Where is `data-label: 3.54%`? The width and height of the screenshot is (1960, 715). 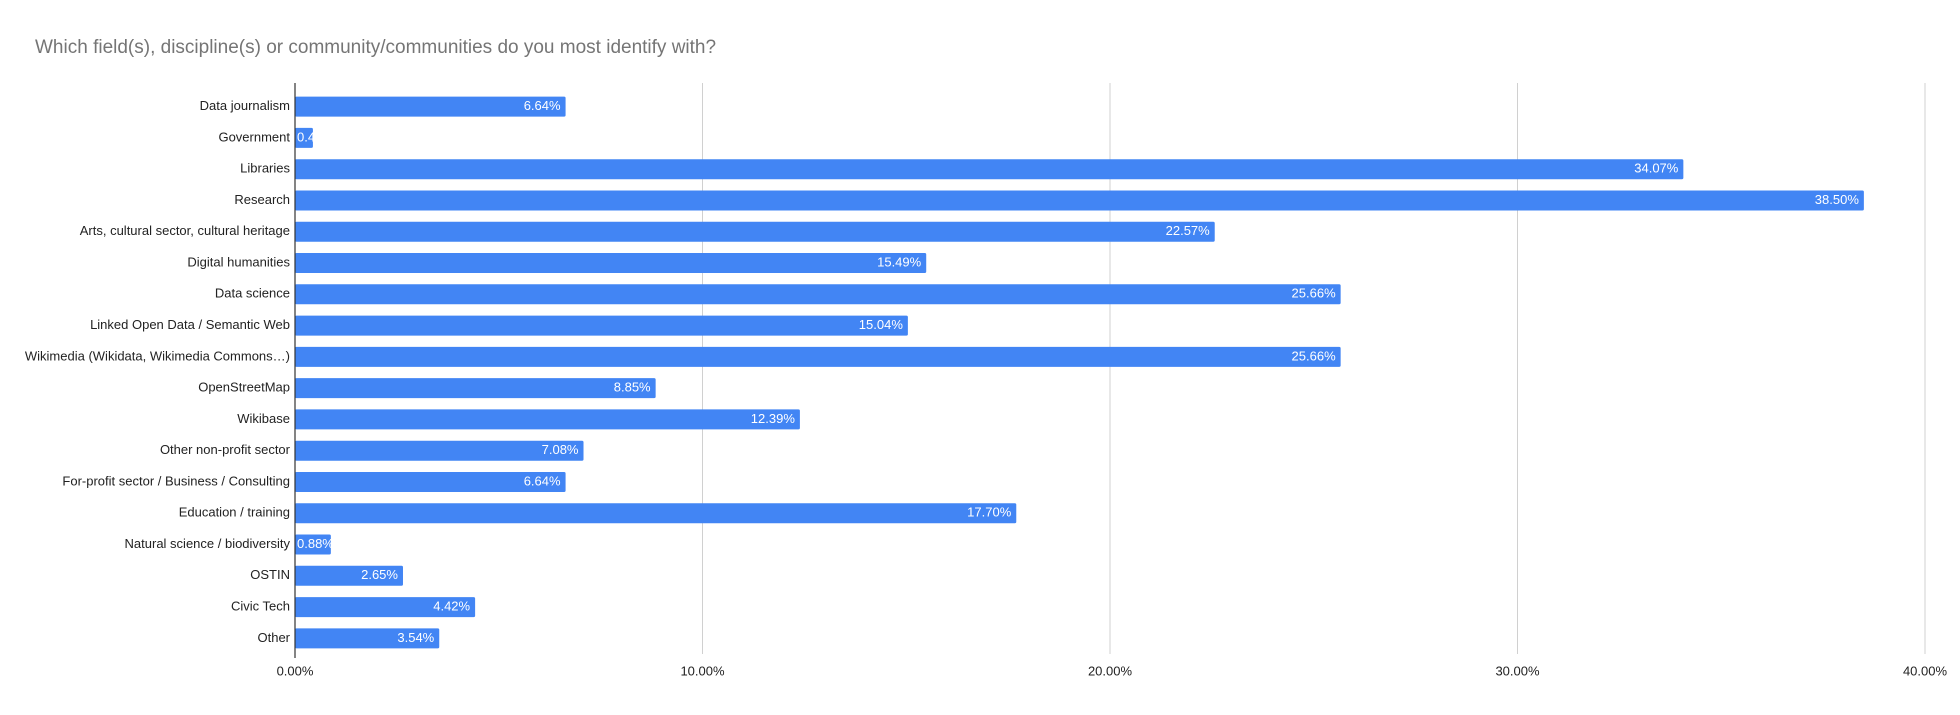
data-label: 3.54% is located at coordinates (415, 637).